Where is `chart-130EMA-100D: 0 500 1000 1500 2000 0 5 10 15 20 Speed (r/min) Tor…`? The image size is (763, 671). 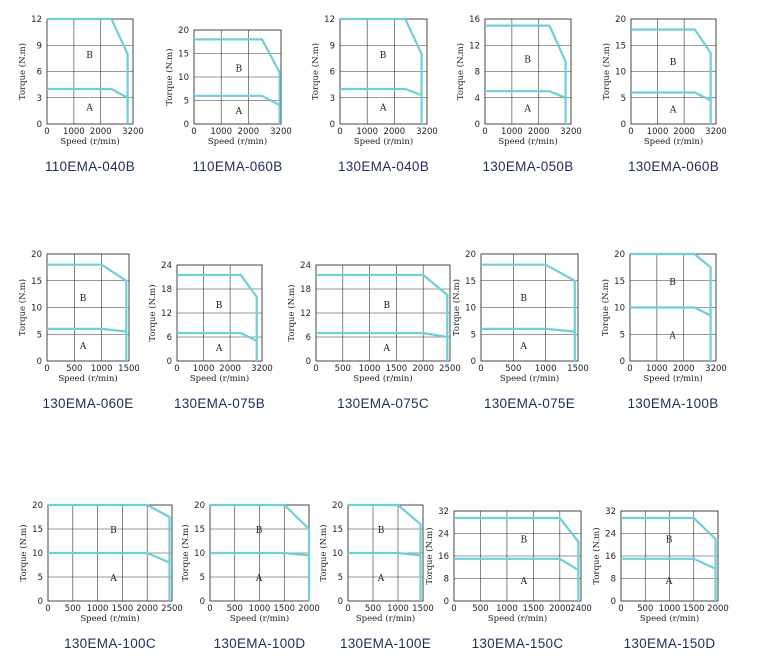 chart-130EMA-100D: 0 500 1000 1500 2000 0 5 10 15 20 Speed (r/min) Tor… is located at coordinates (250, 576).